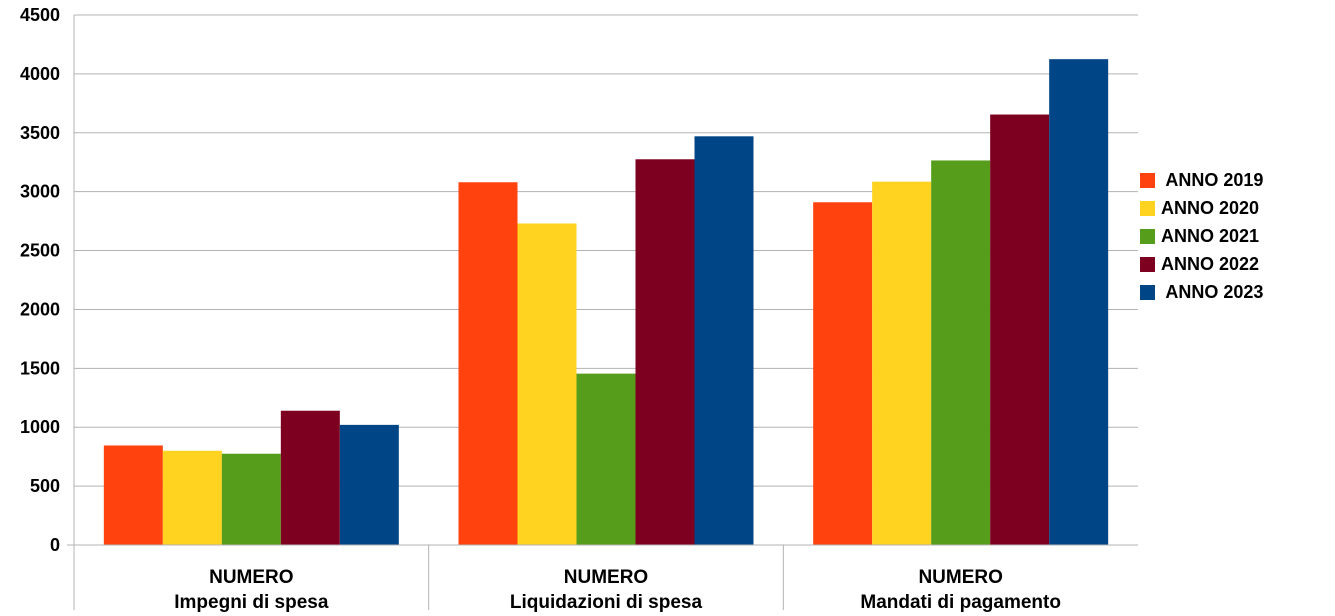 The width and height of the screenshot is (1335, 616). Describe the element at coordinates (40, 427) in the screenshot. I see `y-tick-label: 1000` at that location.